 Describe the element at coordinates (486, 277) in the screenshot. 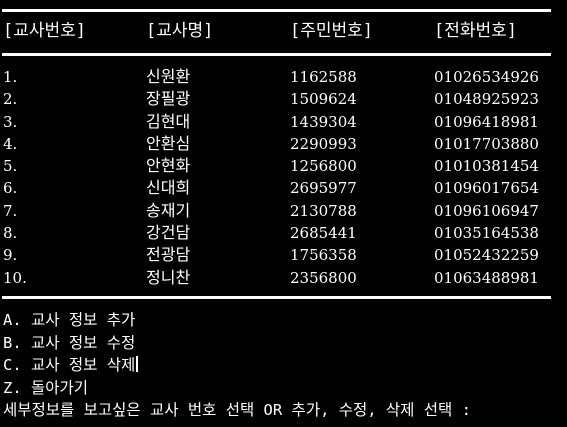

I see `phone-number: 01063488981` at that location.